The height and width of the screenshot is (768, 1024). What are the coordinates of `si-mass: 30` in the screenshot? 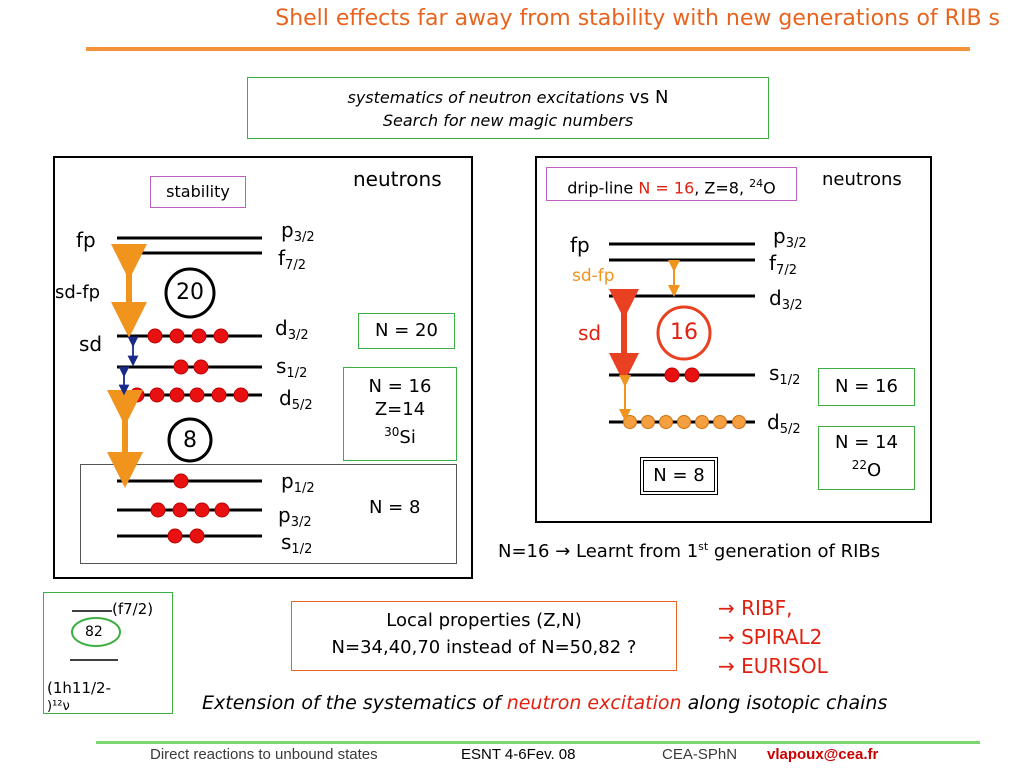 It's located at (392, 432).